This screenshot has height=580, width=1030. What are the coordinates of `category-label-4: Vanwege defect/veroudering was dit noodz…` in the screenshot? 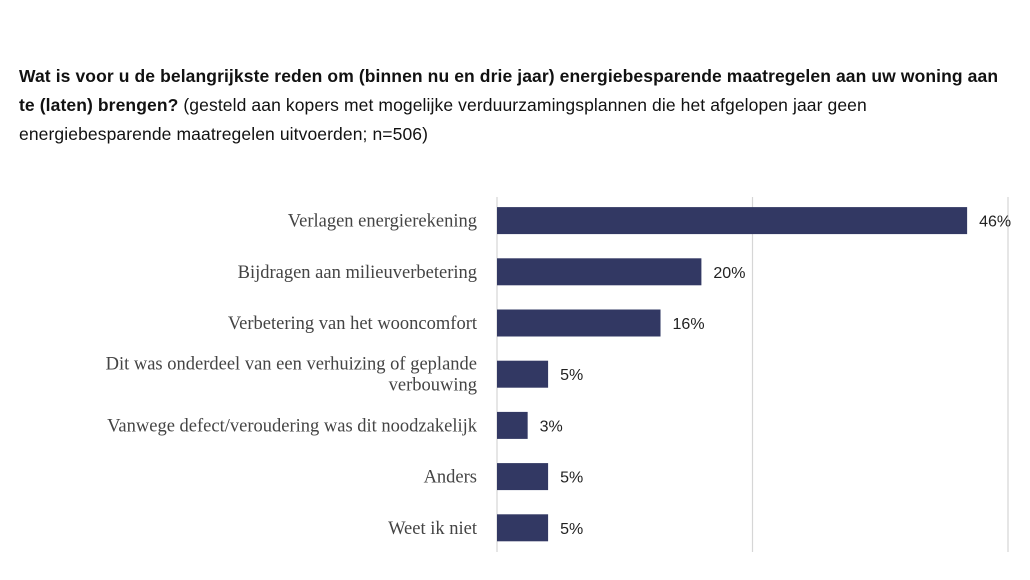 It's located at (292, 426).